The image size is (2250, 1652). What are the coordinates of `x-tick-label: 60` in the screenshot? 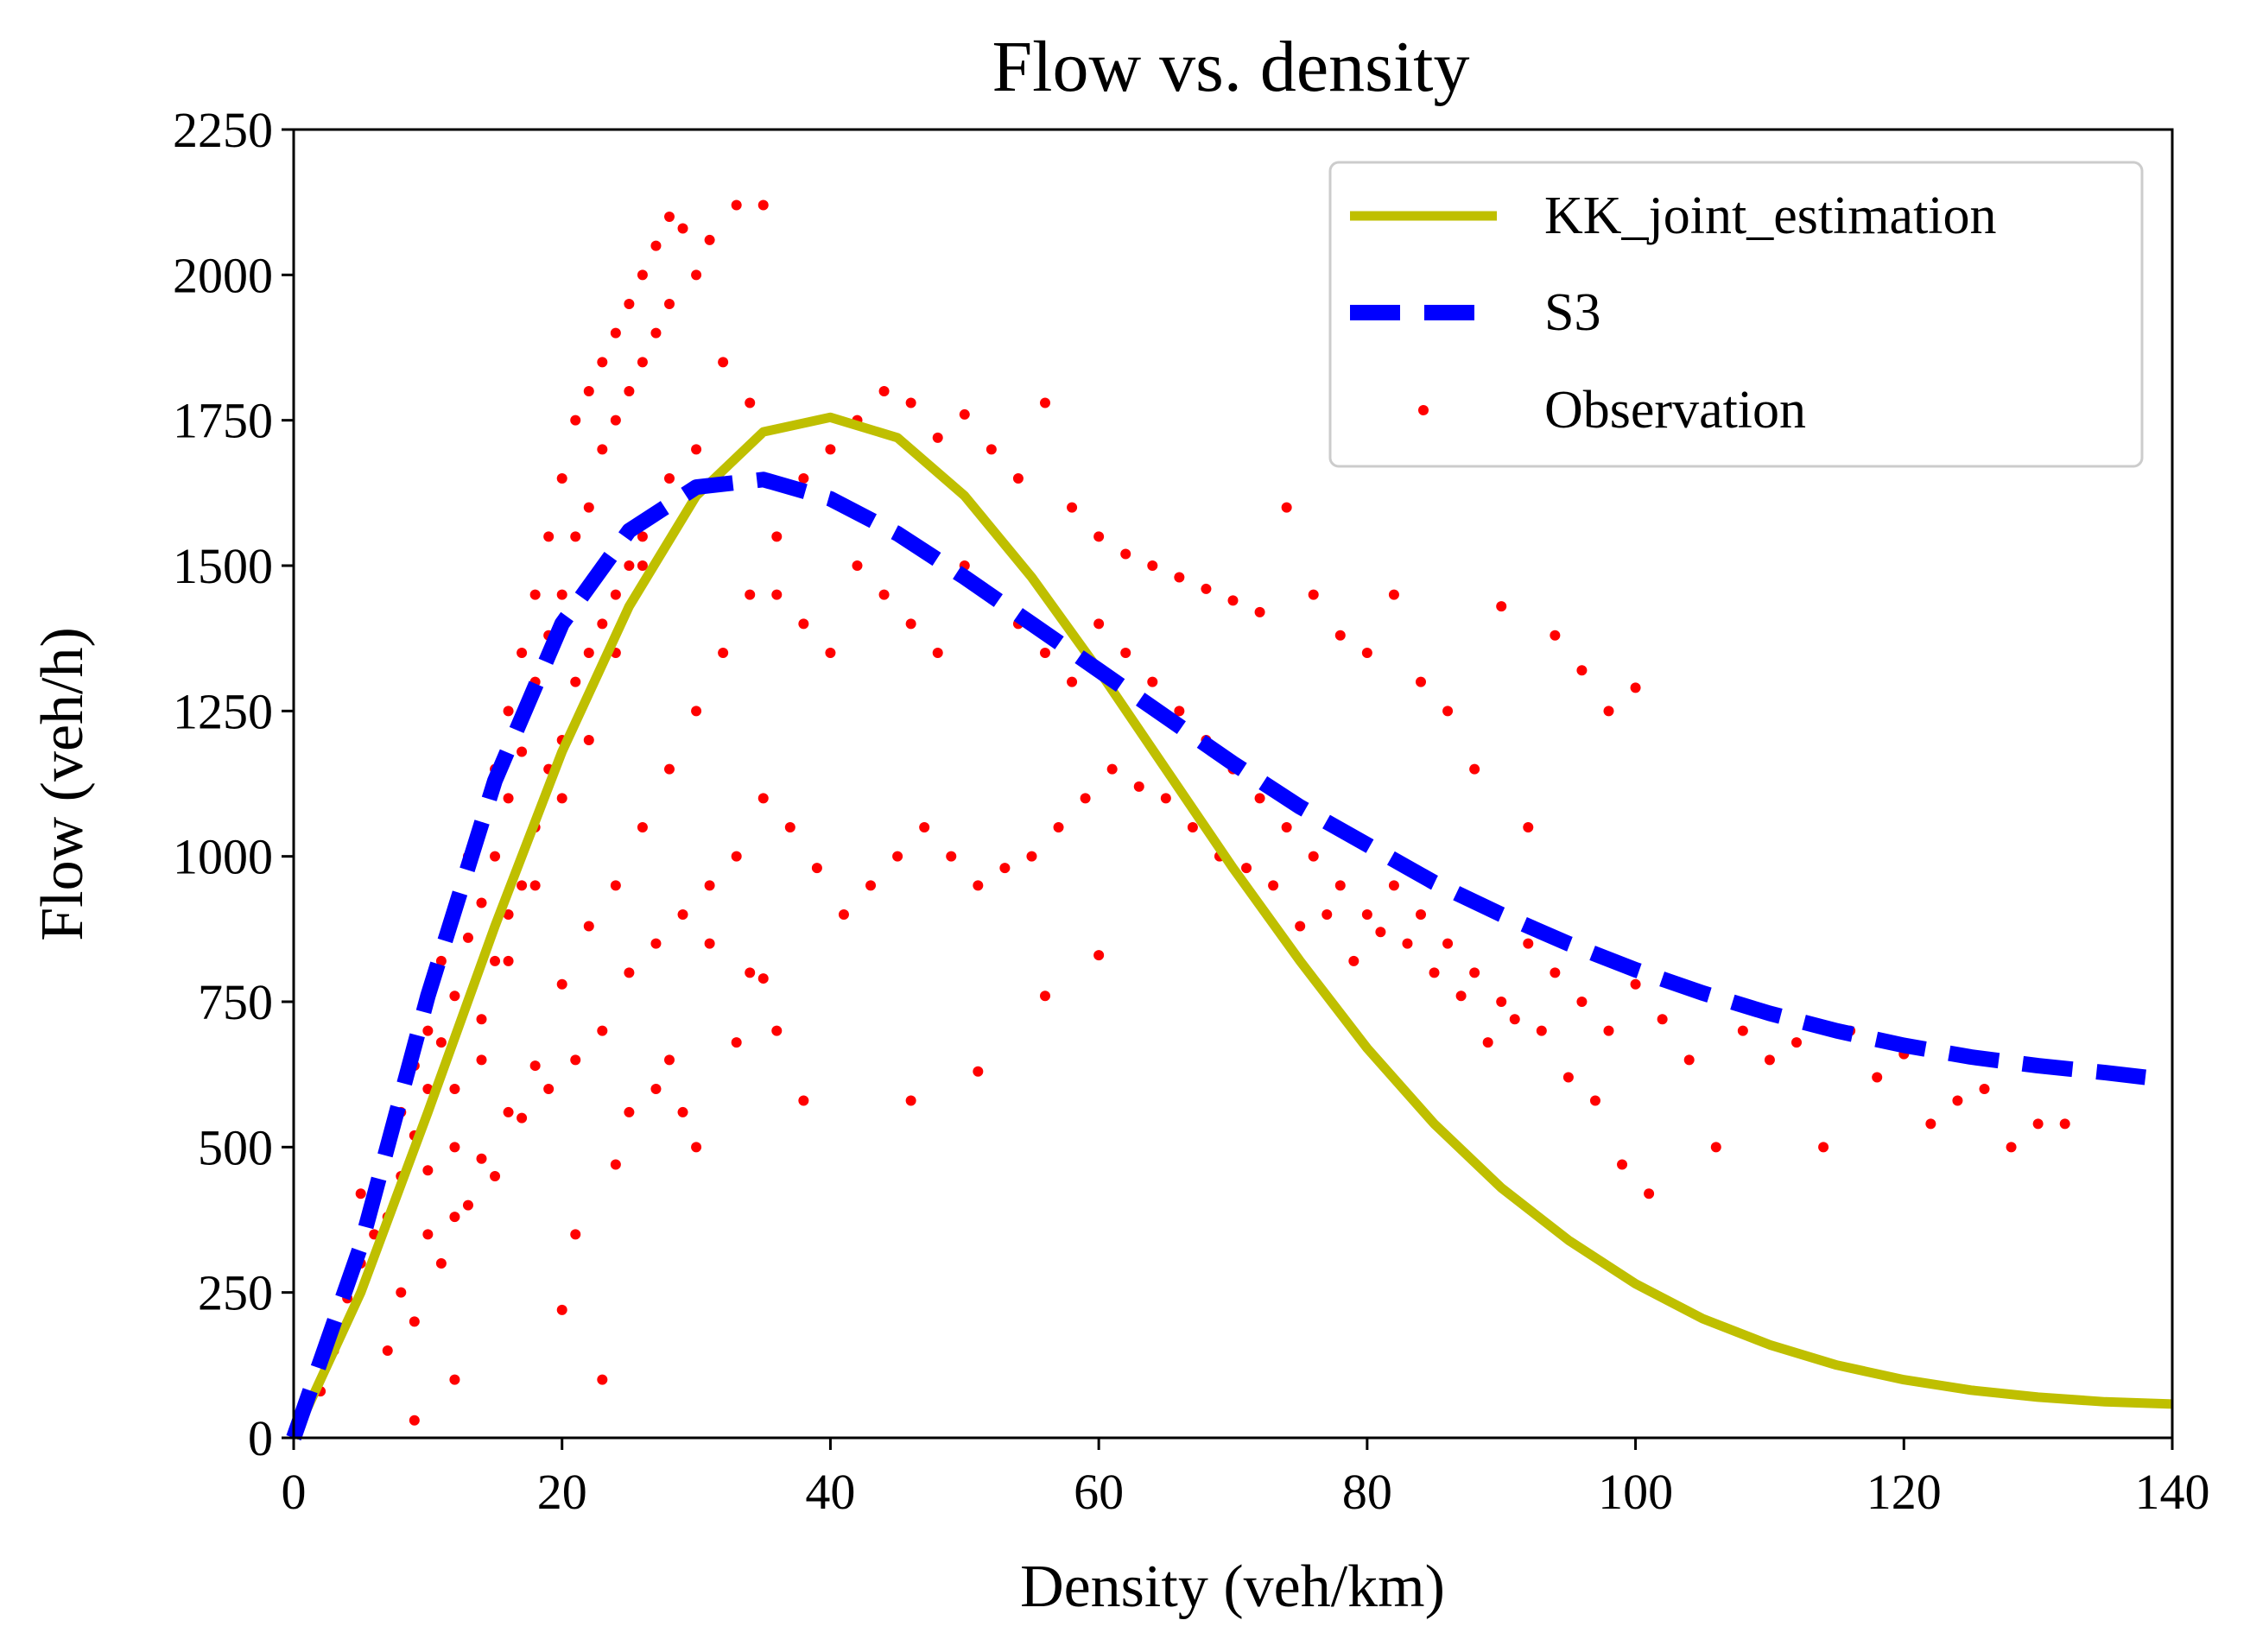 It's located at (1099, 1492).